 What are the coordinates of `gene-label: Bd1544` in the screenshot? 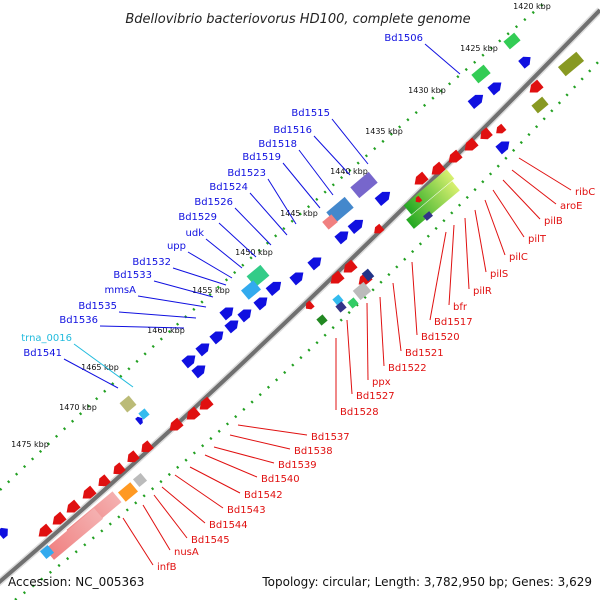 It's located at (204, 508).